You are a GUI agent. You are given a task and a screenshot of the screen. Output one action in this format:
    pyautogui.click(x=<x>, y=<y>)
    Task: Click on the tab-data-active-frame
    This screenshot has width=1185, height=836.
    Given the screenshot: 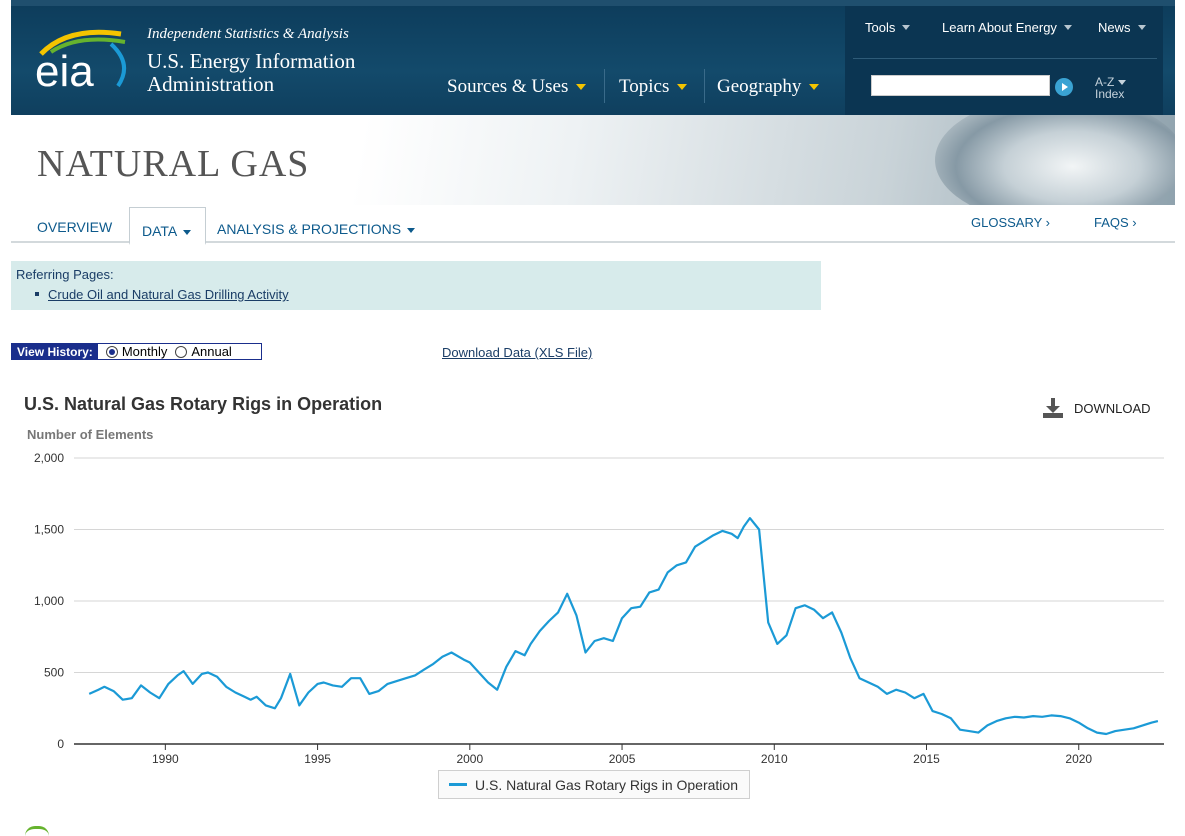 What is the action you would take?
    pyautogui.click(x=167, y=226)
    